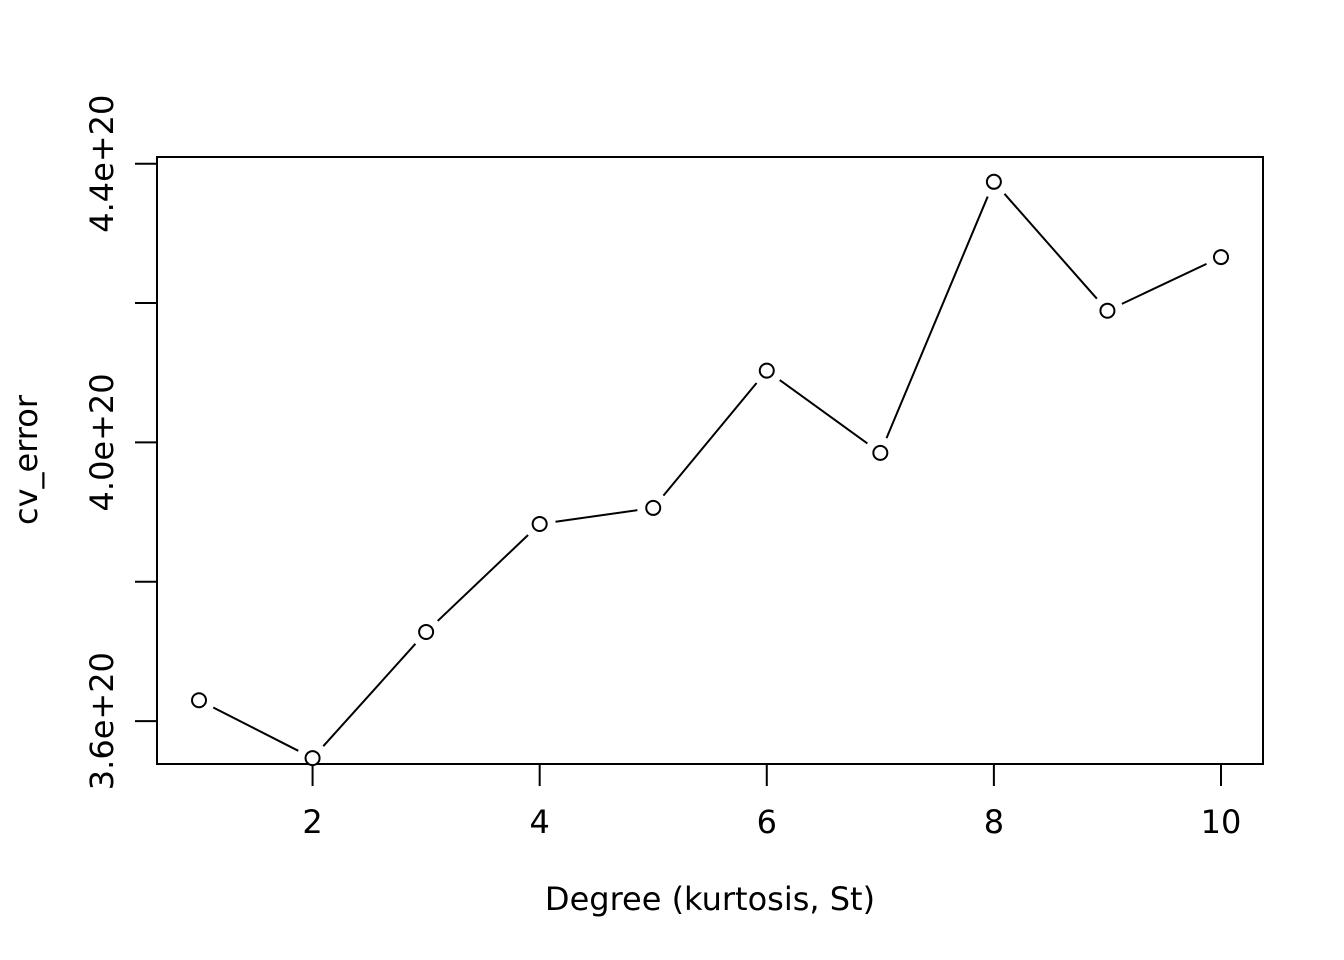  Describe the element at coordinates (539, 822) in the screenshot. I see `x-tick-label: 4` at that location.